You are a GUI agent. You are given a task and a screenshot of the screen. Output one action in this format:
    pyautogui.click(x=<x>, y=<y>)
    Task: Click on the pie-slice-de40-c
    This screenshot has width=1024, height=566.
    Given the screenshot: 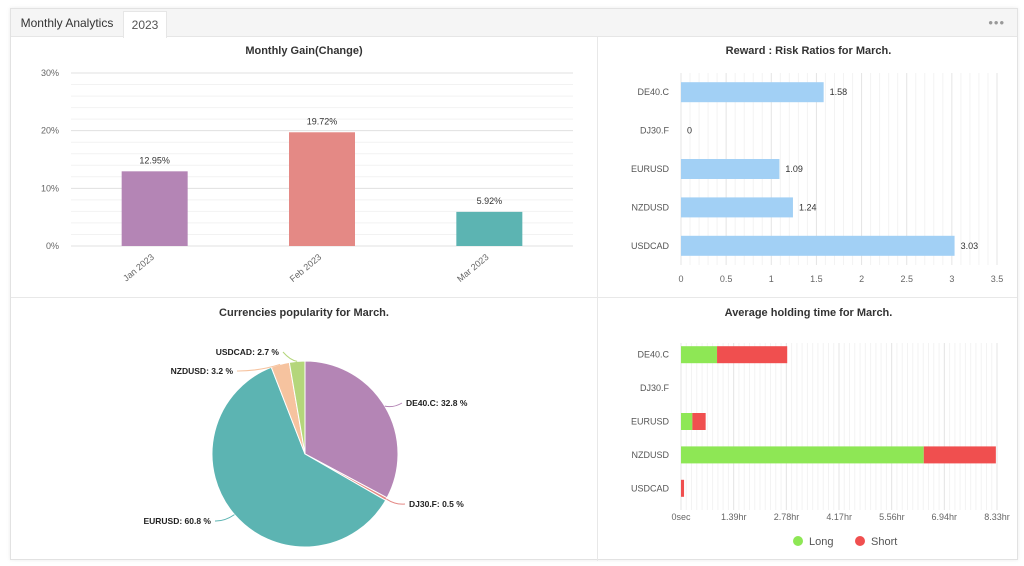 What is the action you would take?
    pyautogui.click(x=351, y=429)
    